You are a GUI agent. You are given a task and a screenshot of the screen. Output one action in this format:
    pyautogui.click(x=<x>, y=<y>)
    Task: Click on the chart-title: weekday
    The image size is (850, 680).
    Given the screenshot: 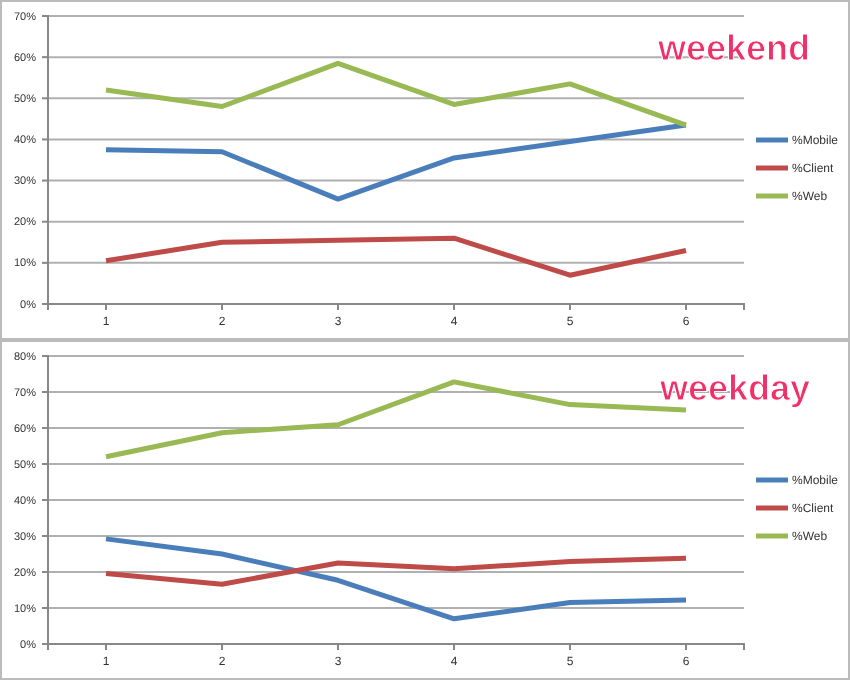 What is the action you would take?
    pyautogui.click(x=733, y=388)
    